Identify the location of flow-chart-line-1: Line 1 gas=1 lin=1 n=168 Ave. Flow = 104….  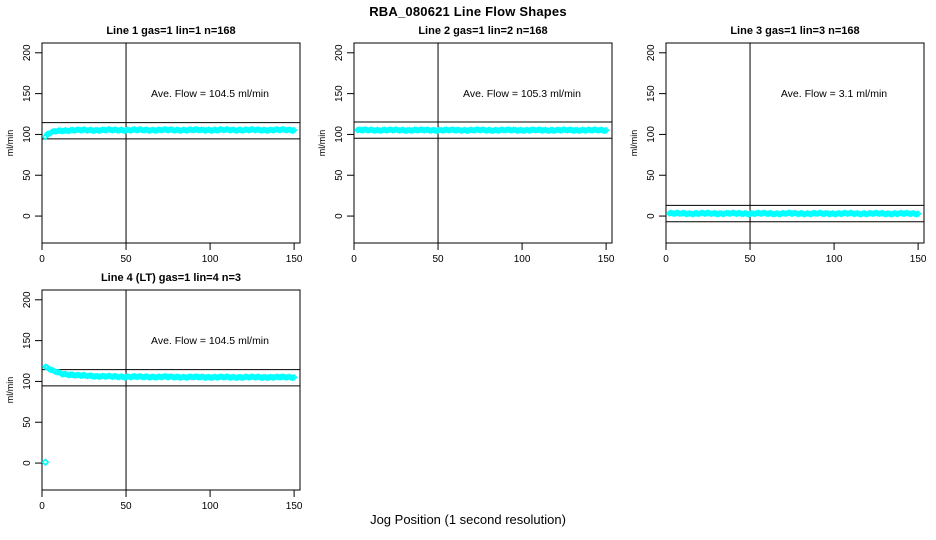
(154, 145).